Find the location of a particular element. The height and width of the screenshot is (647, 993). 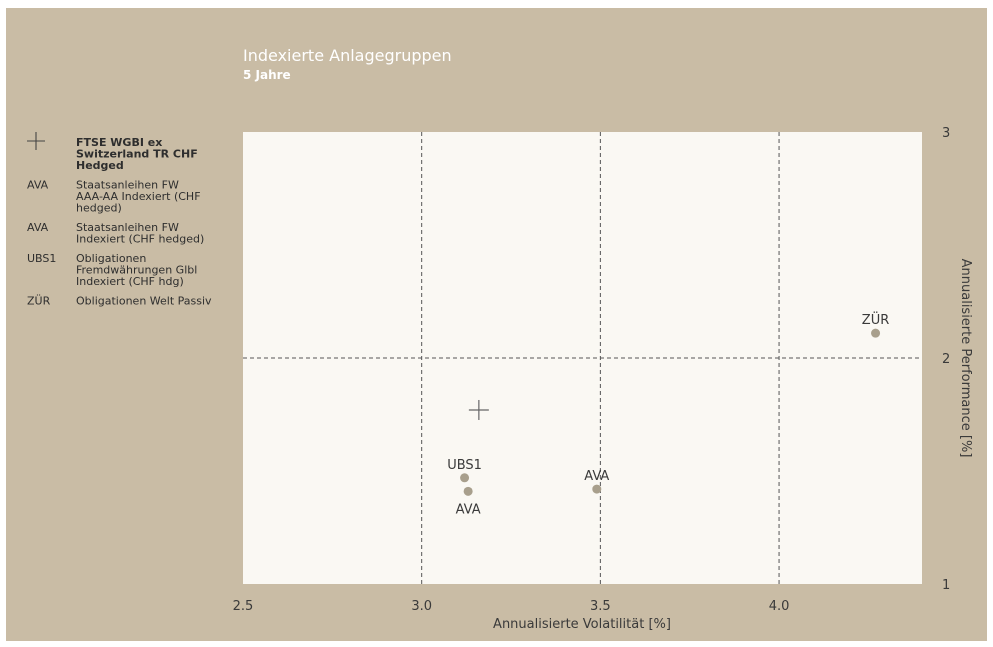

legend-text-line: Fremdwährungen Glbl is located at coordinates (136, 270).